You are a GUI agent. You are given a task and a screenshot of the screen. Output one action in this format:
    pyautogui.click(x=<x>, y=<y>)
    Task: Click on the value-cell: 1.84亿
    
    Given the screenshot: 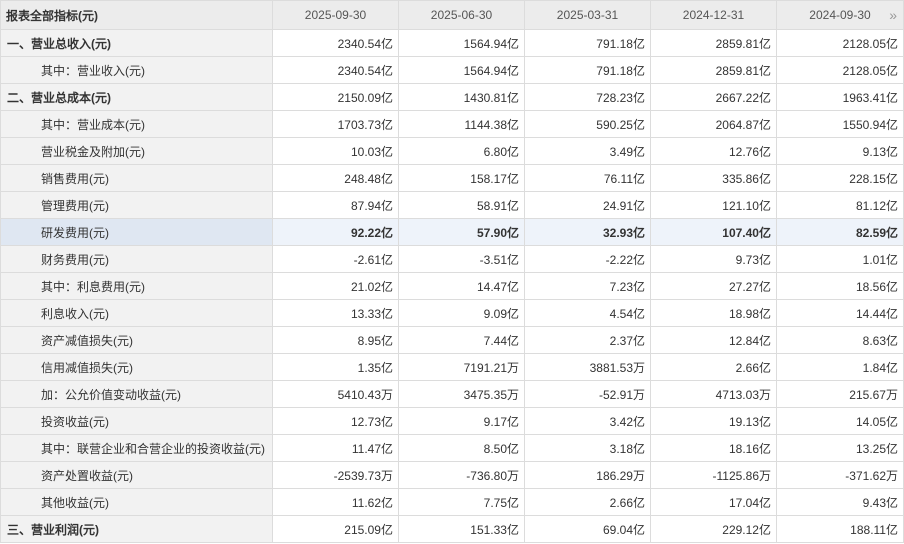 What is the action you would take?
    pyautogui.click(x=840, y=367)
    